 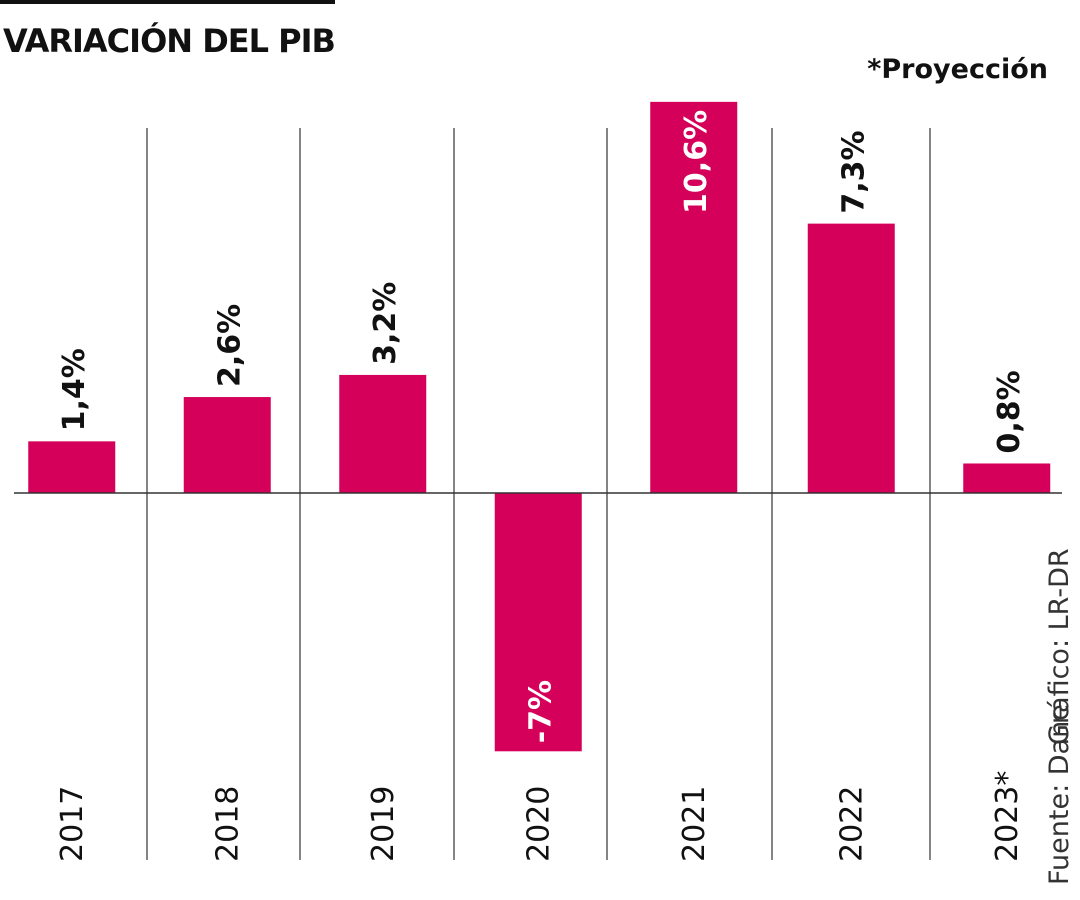 I want to click on bar-2023*, so click(x=1007, y=478).